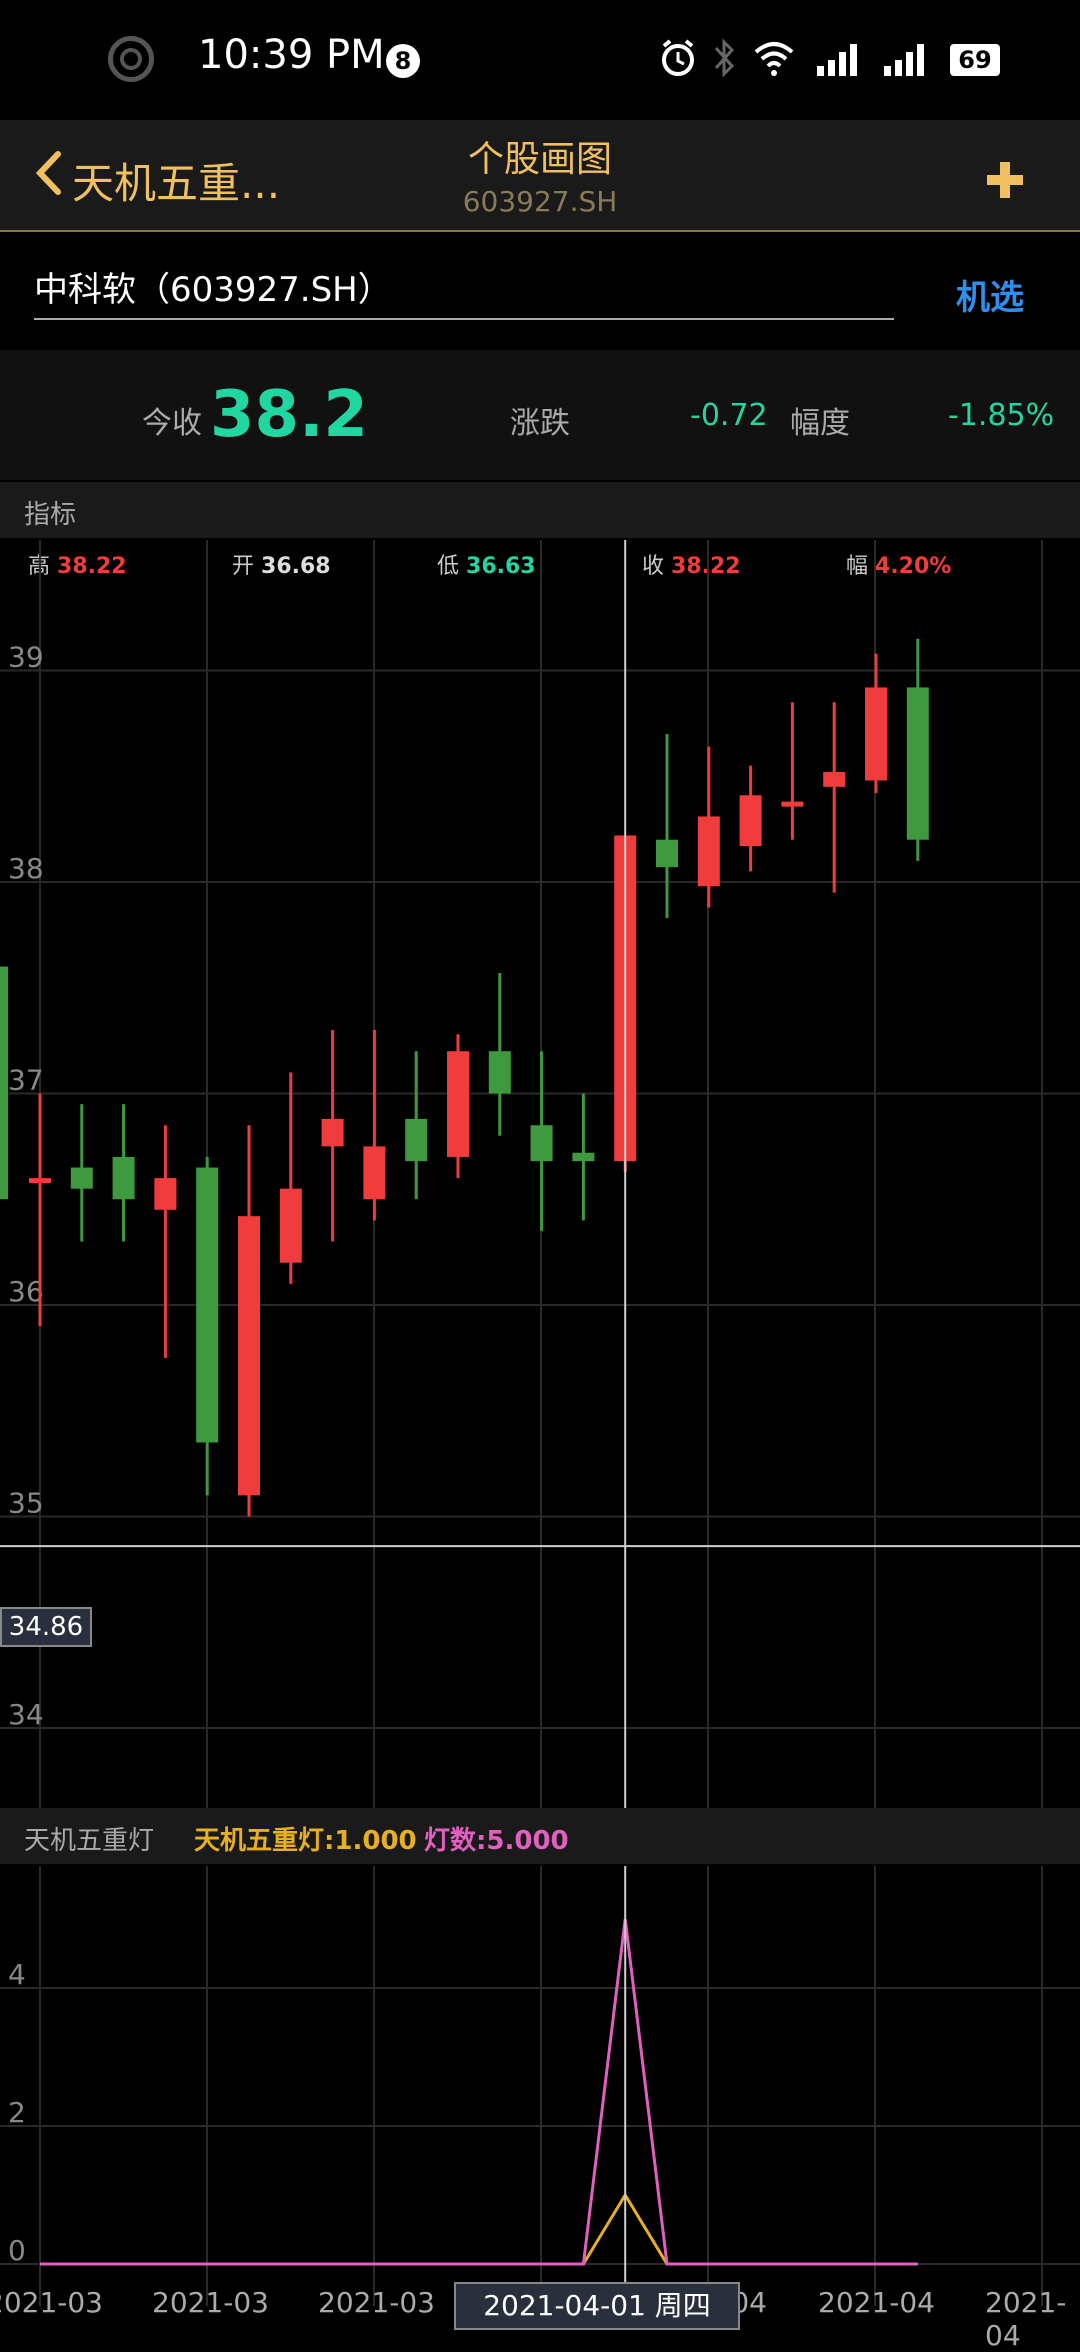 The width and height of the screenshot is (1080, 2352). Describe the element at coordinates (291, 55) in the screenshot. I see `status-time: 10:39 PM` at that location.